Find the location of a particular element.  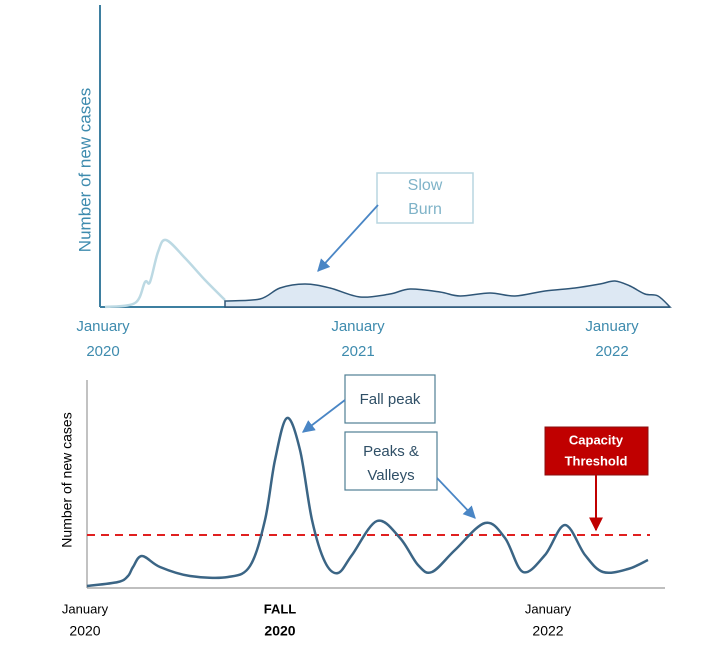

callout-text: Fall peak is located at coordinates (390, 399).